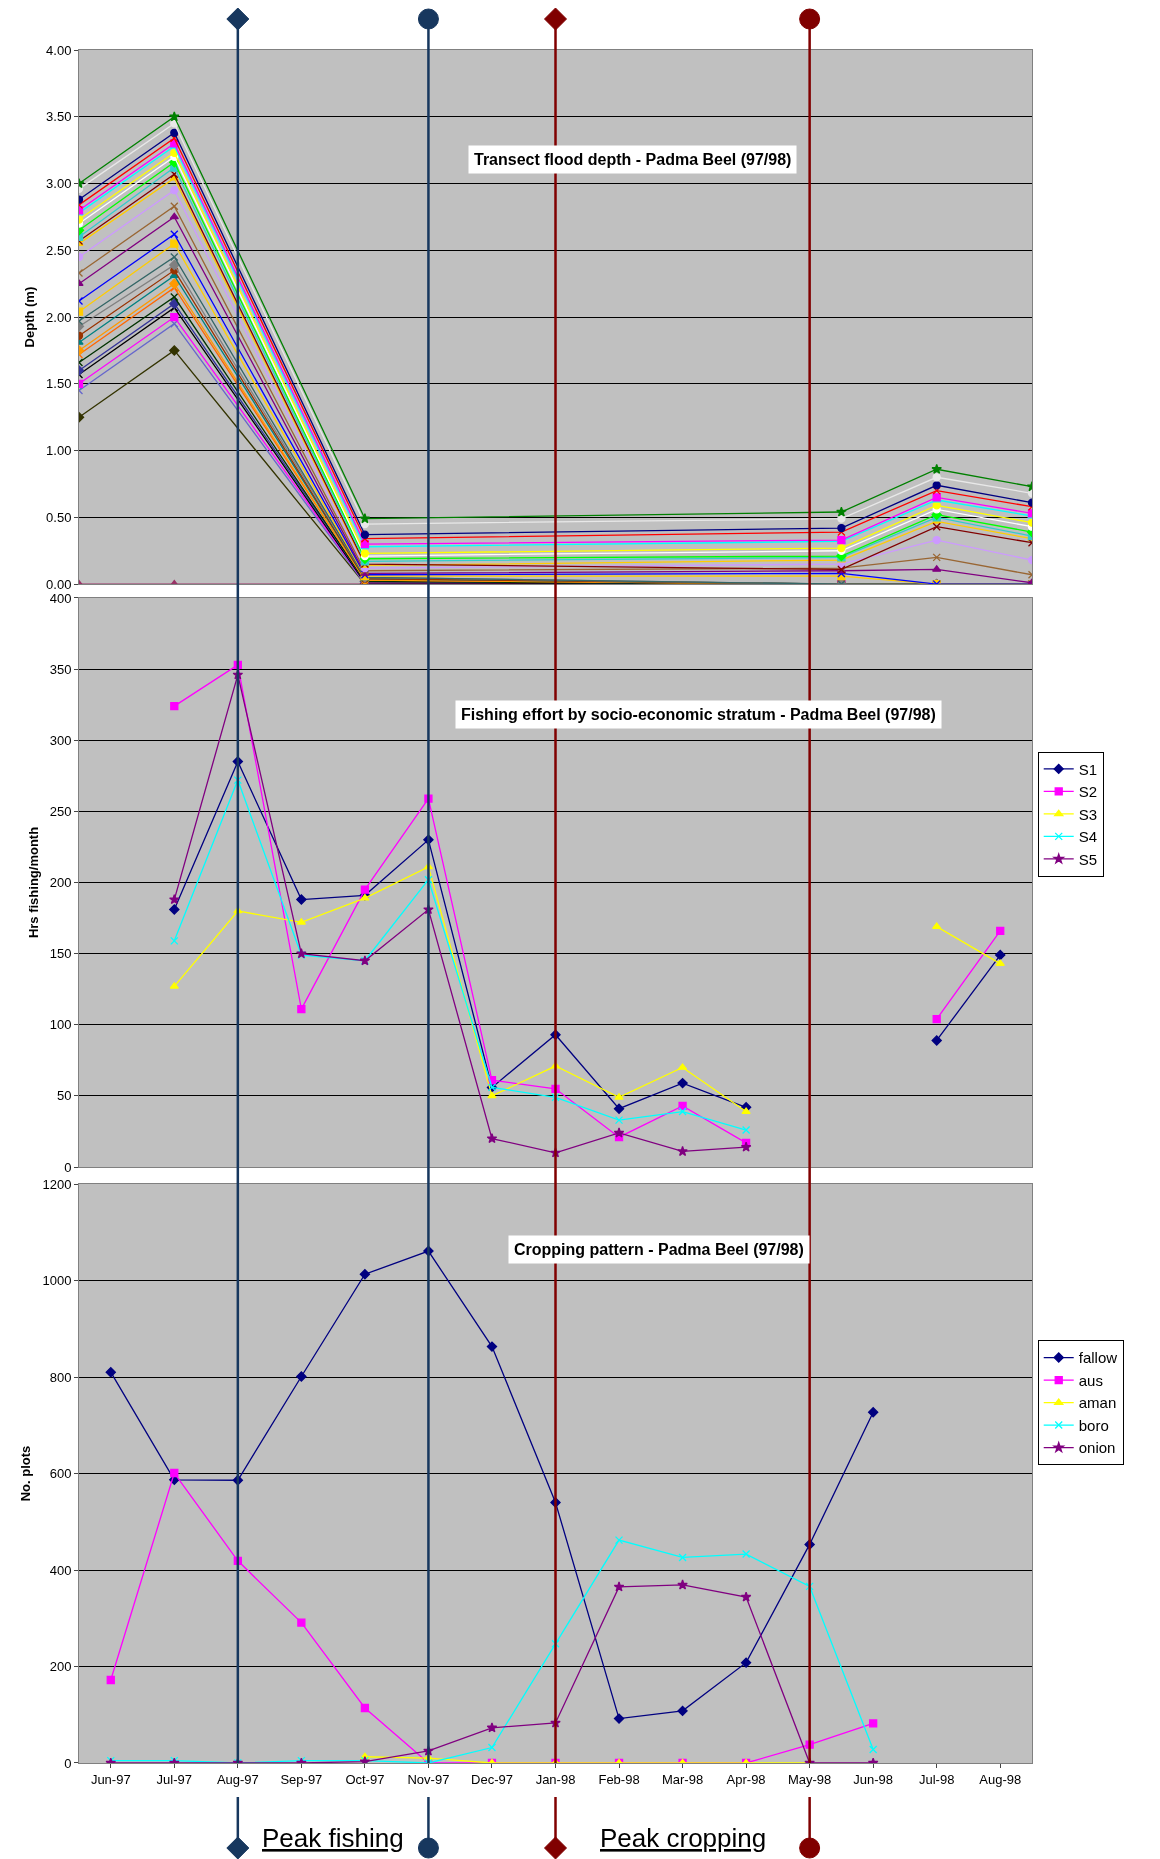 Image resolution: width=1160 pixels, height=1859 pixels. I want to click on legend-label: onion, so click(1097, 1448).